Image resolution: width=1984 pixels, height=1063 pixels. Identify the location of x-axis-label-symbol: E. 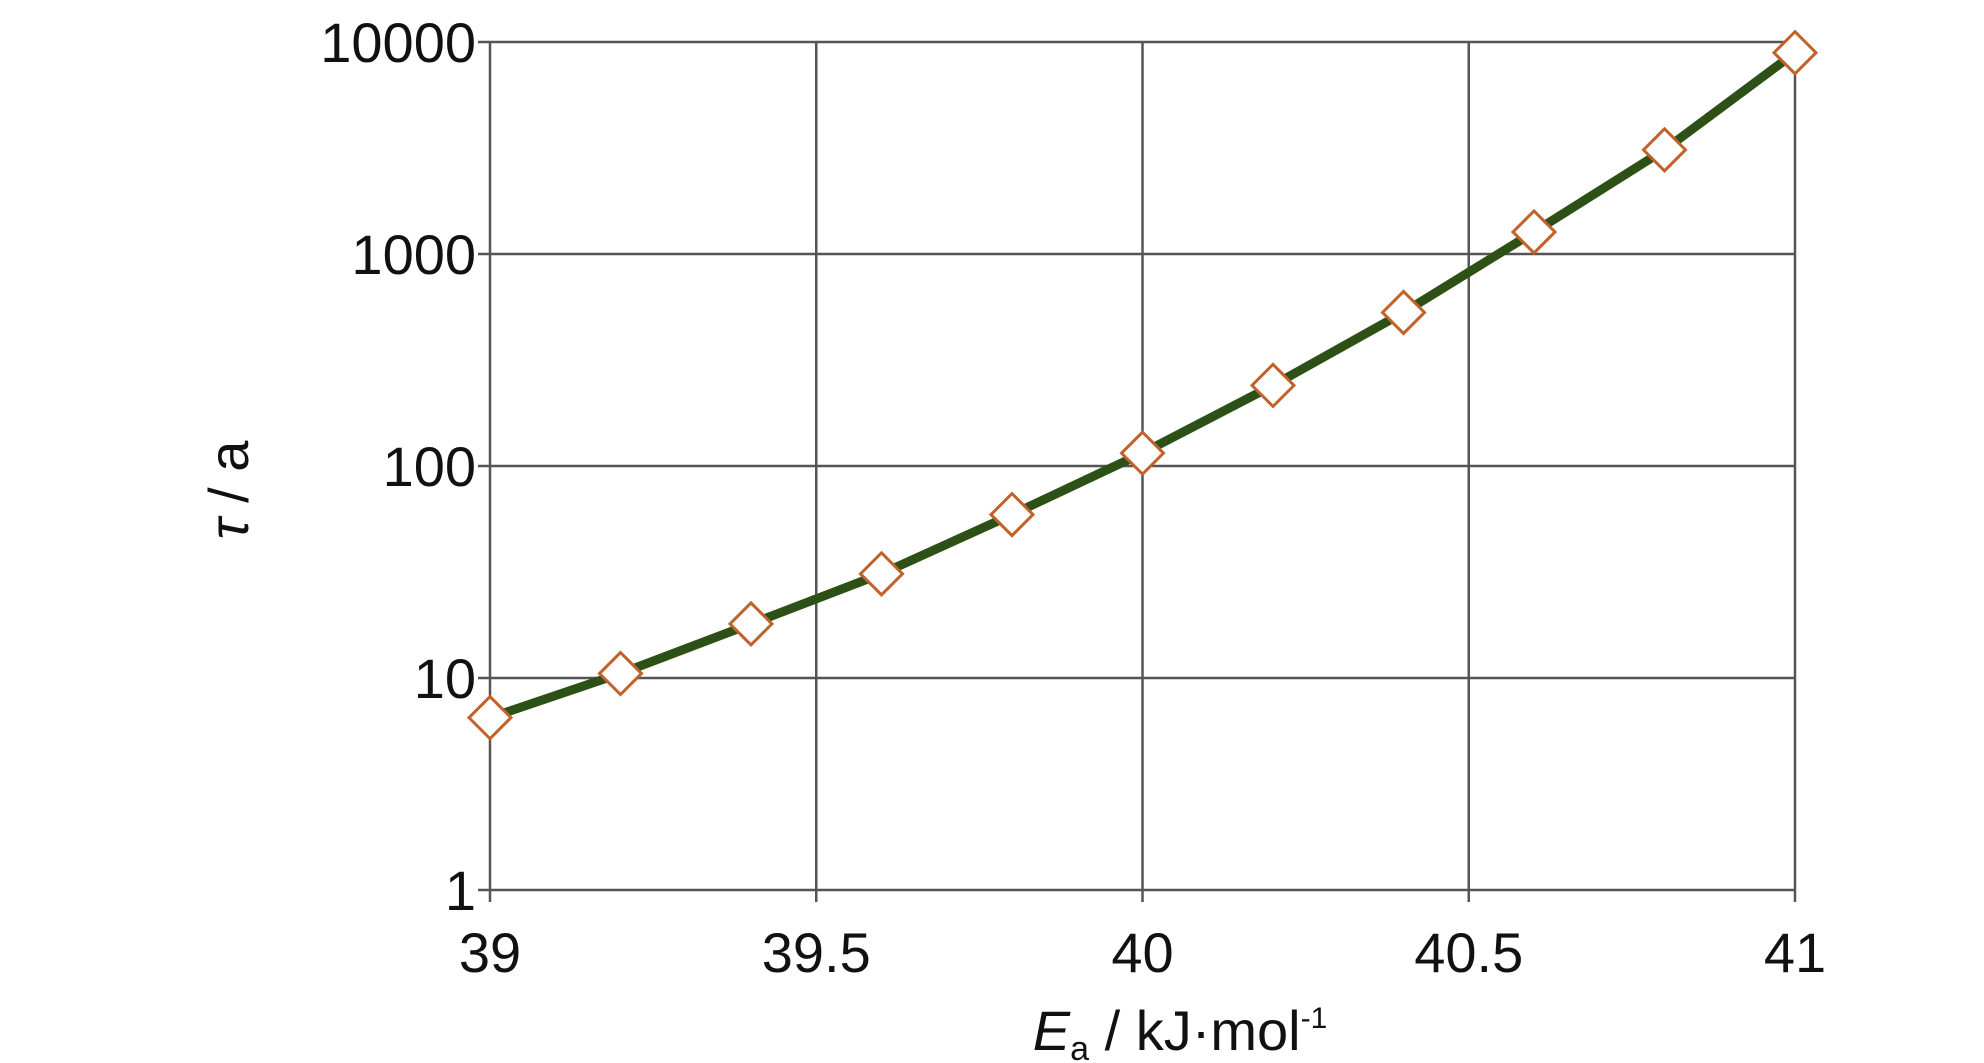
(1052, 1030).